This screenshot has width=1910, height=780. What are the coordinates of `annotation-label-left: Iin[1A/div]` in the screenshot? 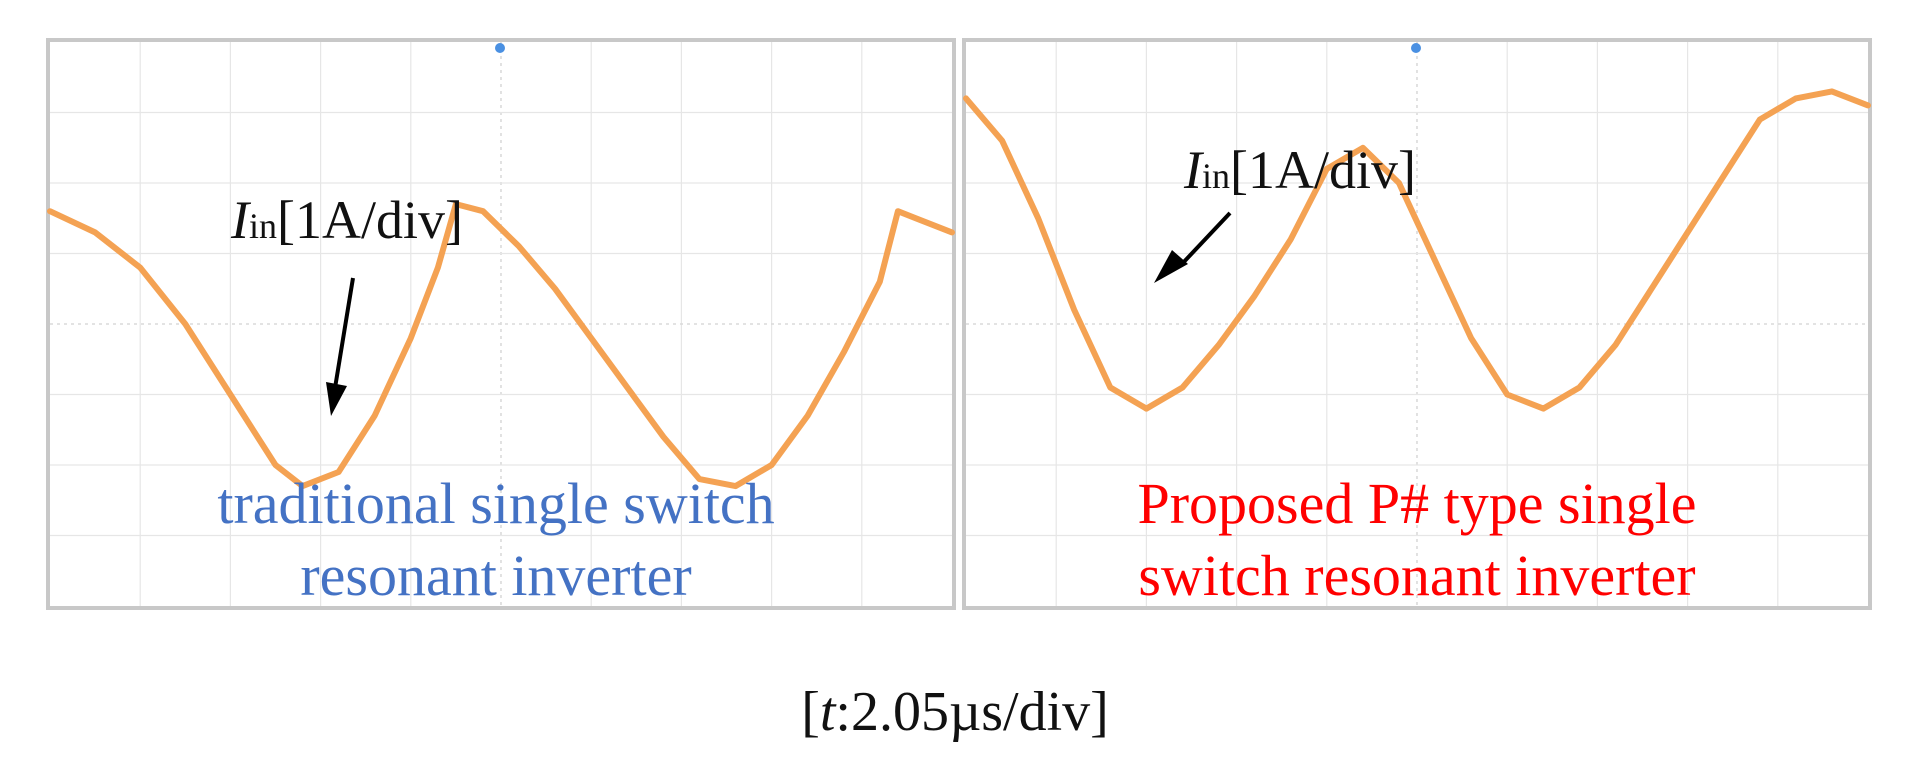 It's located at (346, 220).